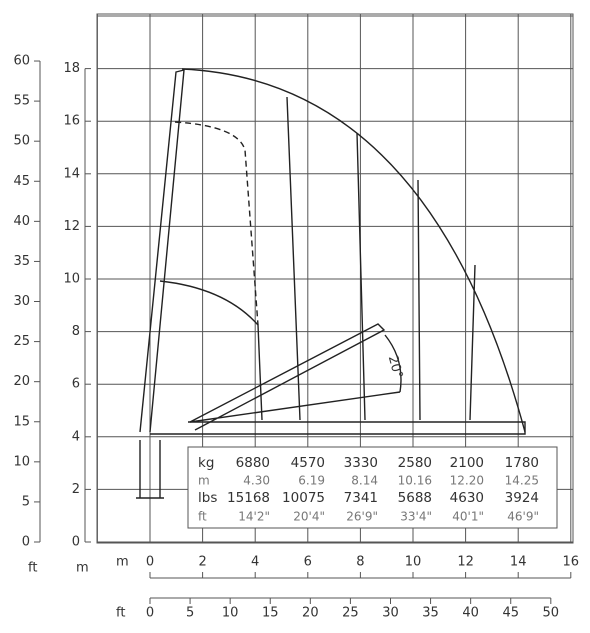 This screenshot has width=590, height=633. Describe the element at coordinates (76, 331) in the screenshot. I see `y-tick-label: 8` at that location.